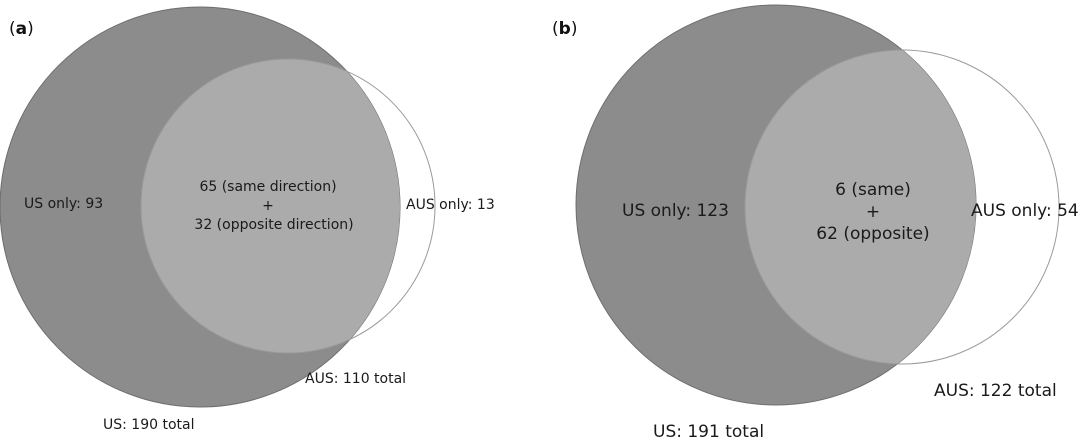 This screenshot has height=441, width=1092. What do you see at coordinates (450, 205) in the screenshot?
I see `aus-only-label-a: AUS only: 13` at bounding box center [450, 205].